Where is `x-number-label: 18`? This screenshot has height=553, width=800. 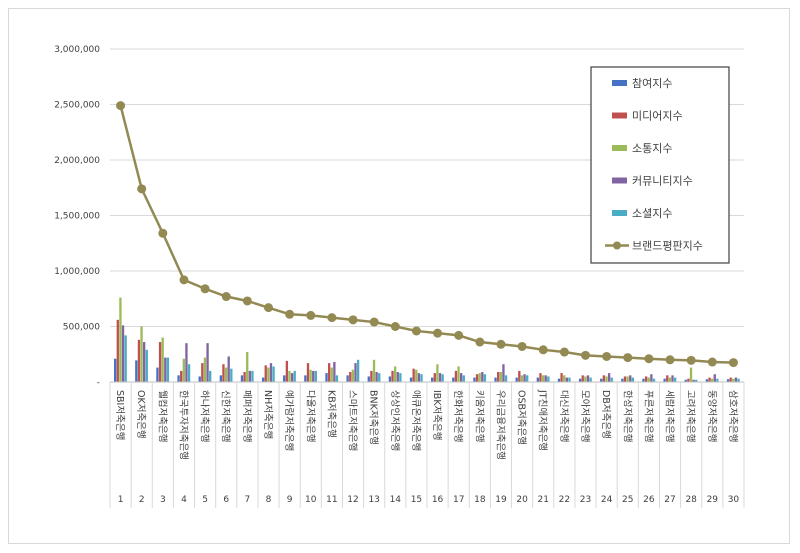 x-number-label: 18 is located at coordinates (480, 500).